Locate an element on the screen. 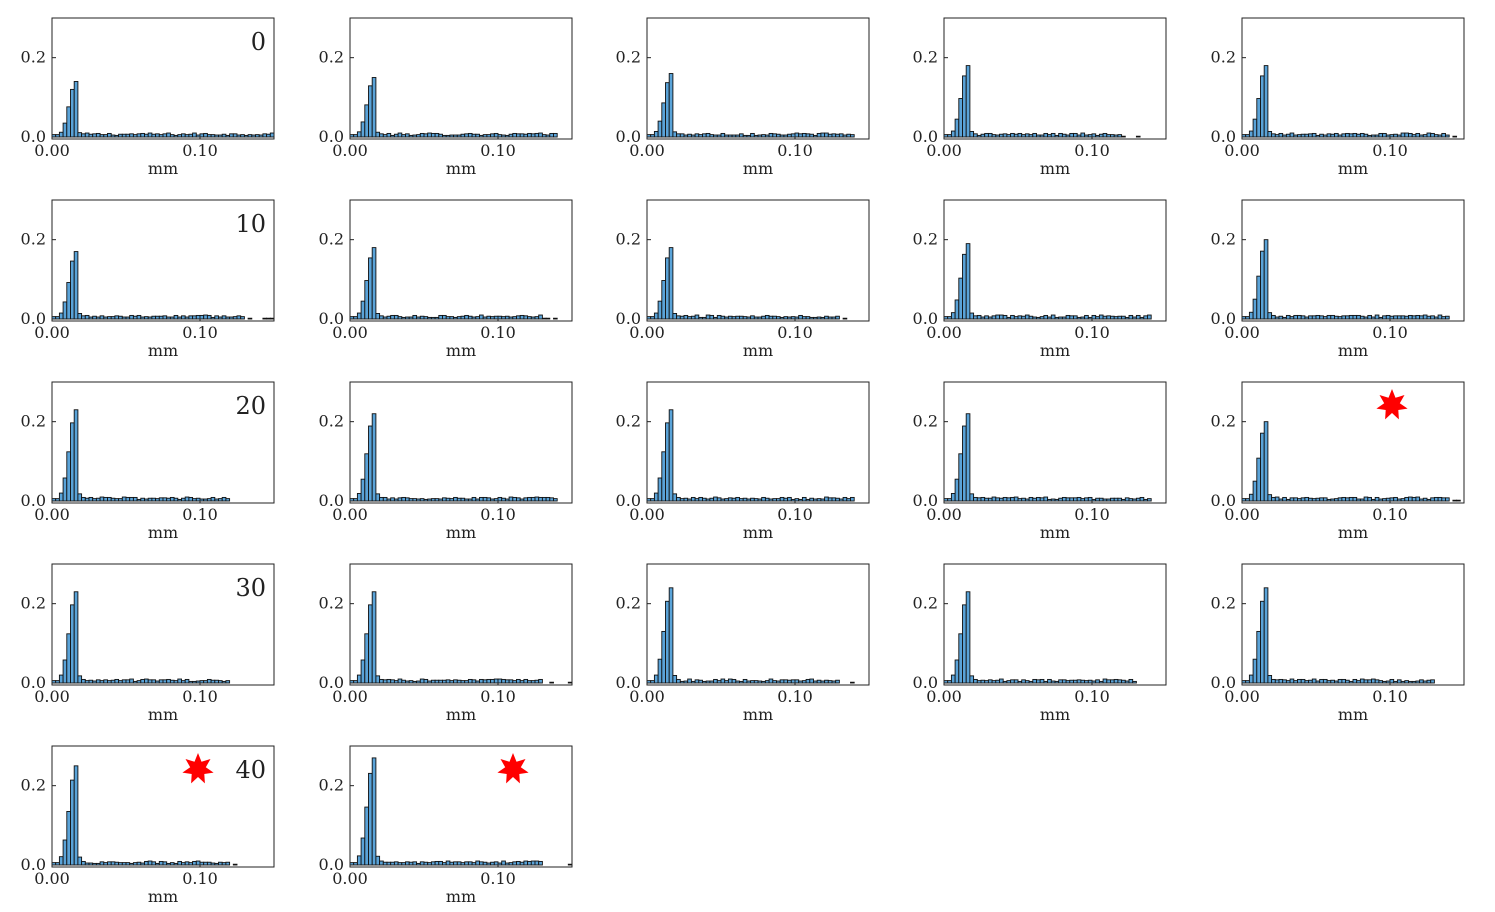  y-tick-label: 0.0 is located at coordinates (1223, 136).